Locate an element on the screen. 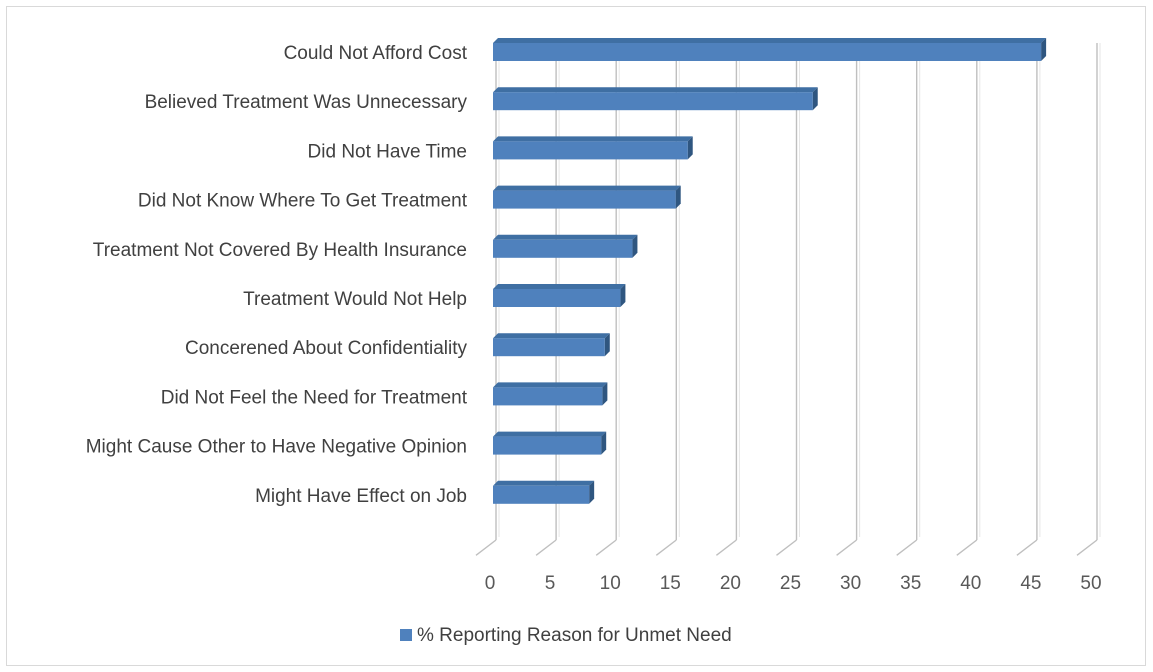  x-tick-label: 10 is located at coordinates (610, 583).